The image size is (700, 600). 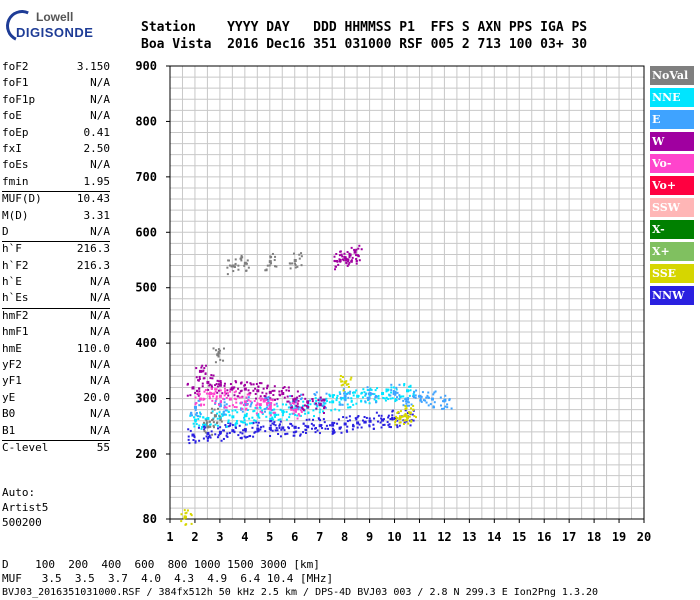 What do you see at coordinates (56, 117) in the screenshot?
I see `param-row: foE N/A` at bounding box center [56, 117].